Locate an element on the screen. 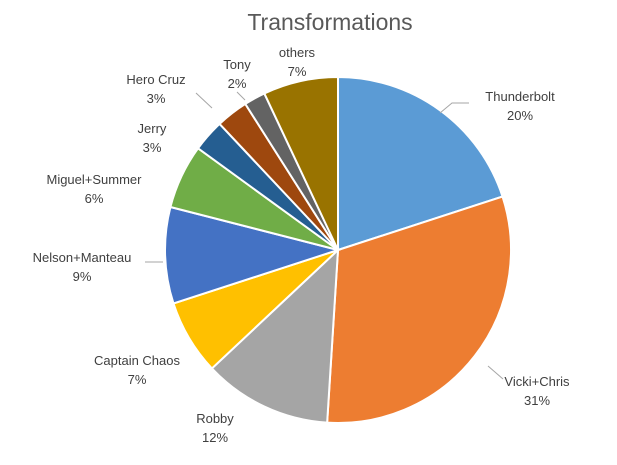  slice-percent-nelson-manteau: 9% is located at coordinates (82, 276).